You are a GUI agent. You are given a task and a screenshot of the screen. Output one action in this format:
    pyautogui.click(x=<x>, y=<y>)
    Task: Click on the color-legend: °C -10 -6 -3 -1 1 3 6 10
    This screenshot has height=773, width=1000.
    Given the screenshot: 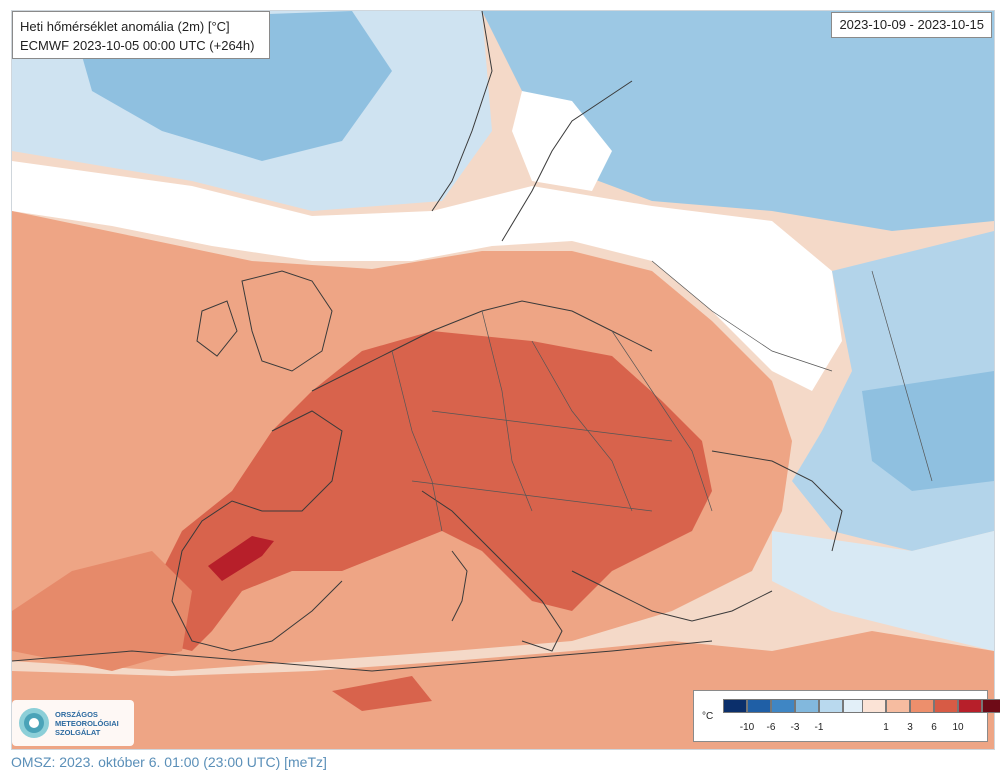 What is the action you would take?
    pyautogui.click(x=846, y=716)
    